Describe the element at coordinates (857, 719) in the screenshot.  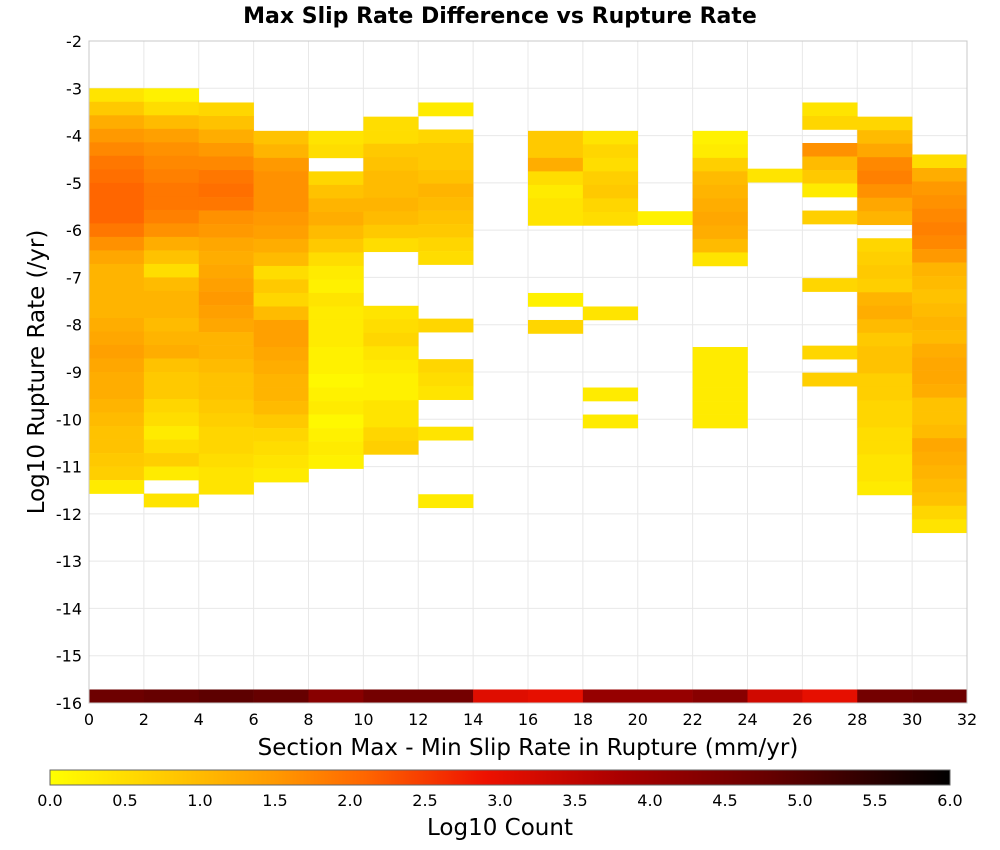
I see `x-tick-label: 28` at that location.